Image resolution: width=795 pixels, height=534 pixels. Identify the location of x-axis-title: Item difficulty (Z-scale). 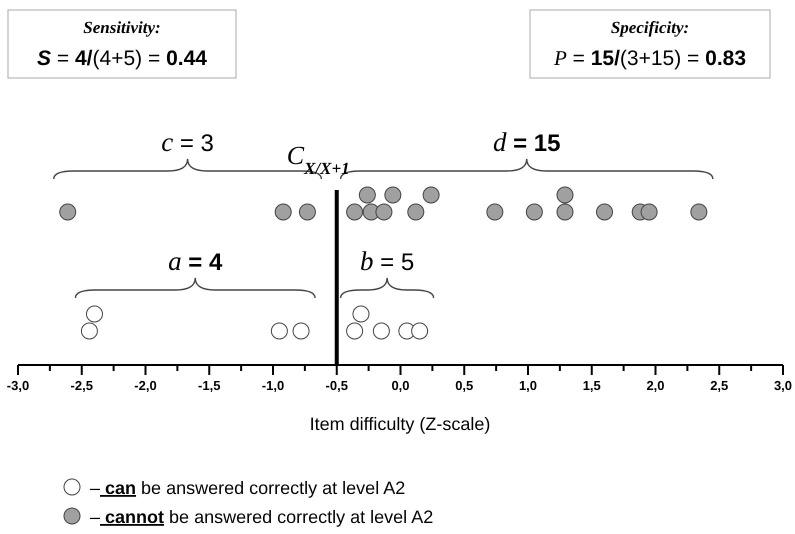
(400, 424).